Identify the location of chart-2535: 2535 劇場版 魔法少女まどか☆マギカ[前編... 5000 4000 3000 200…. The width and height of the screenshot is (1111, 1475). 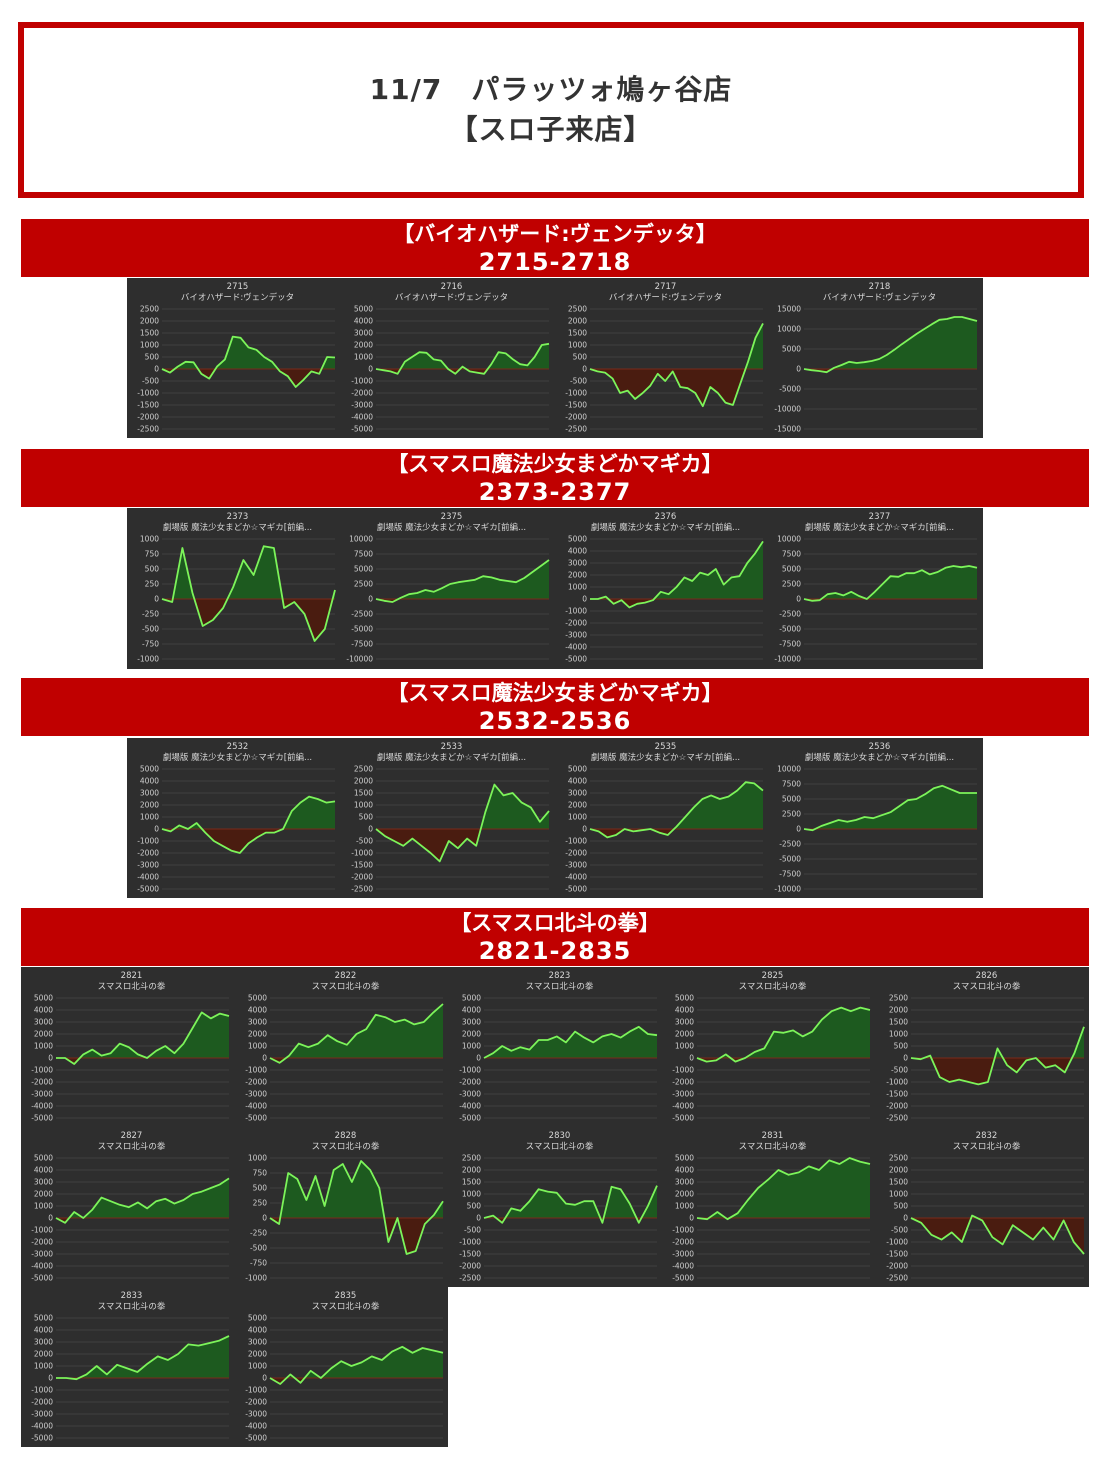
(661, 818).